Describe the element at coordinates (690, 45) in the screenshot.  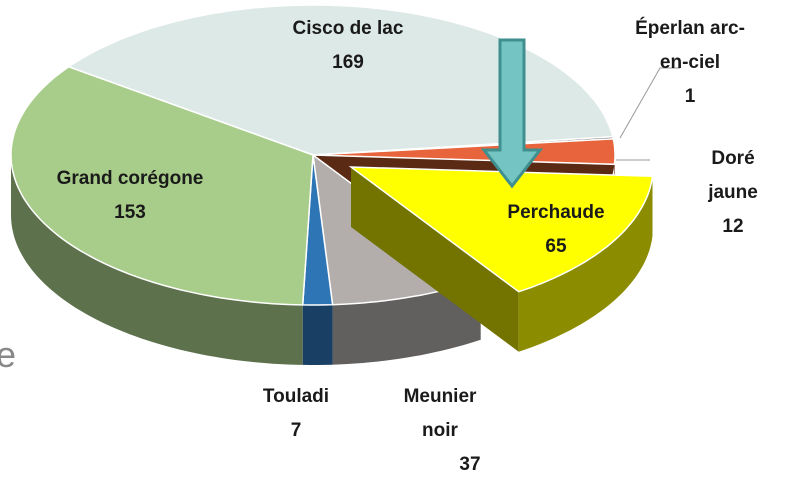
I see `category-label: Éperlan arc-en-ciel` at that location.